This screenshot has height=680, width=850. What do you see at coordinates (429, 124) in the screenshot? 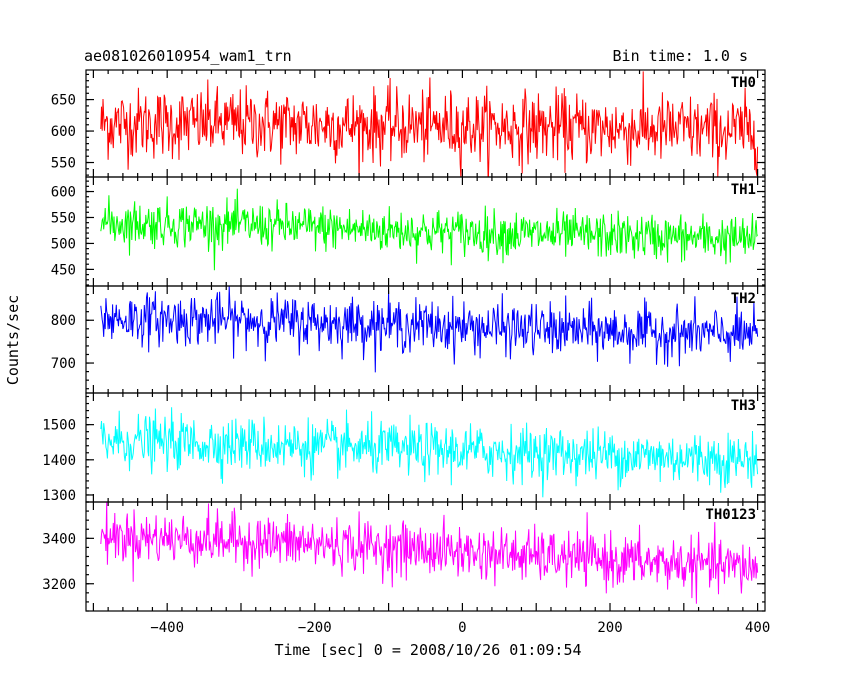
I see `series-line-th0` at bounding box center [429, 124].